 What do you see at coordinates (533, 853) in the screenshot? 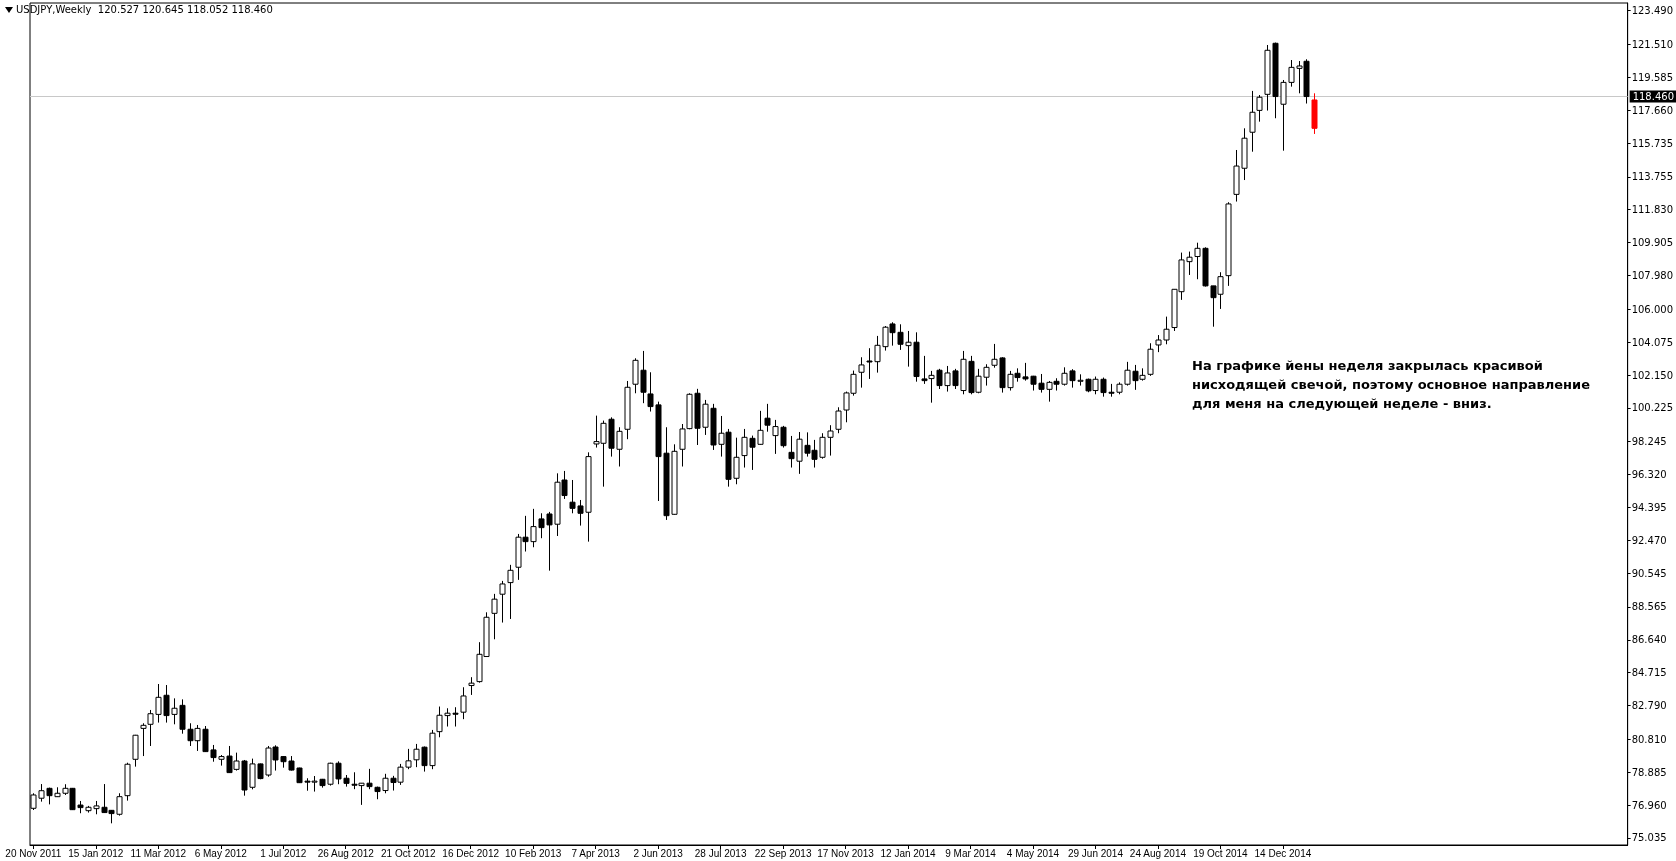
I see `x-tick-label: 10 Feb 2013` at bounding box center [533, 853].